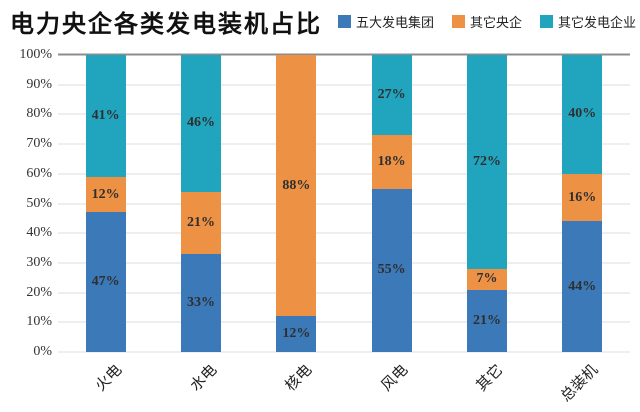 The height and width of the screenshot is (412, 640). I want to click on bar-stack: 44% 16% 40%, so click(582, 203).